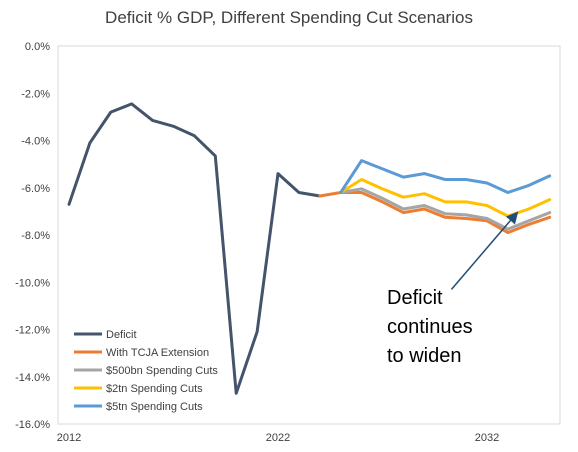 Image resolution: width=578 pixels, height=452 pixels. Describe the element at coordinates (445, 176) in the screenshot. I see `series-line-5tn-spending-cuts` at that location.